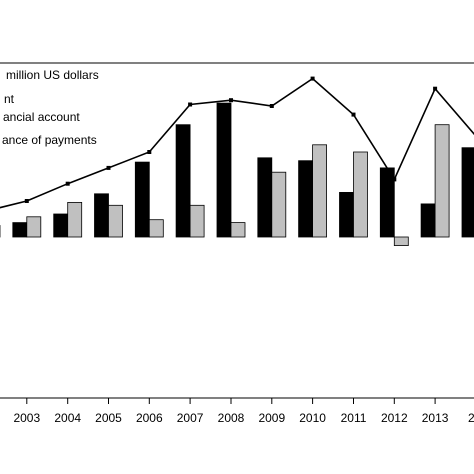 Image resolution: width=474 pixels, height=474 pixels. I want to click on legend-entry-current-account: nt, so click(9, 99).